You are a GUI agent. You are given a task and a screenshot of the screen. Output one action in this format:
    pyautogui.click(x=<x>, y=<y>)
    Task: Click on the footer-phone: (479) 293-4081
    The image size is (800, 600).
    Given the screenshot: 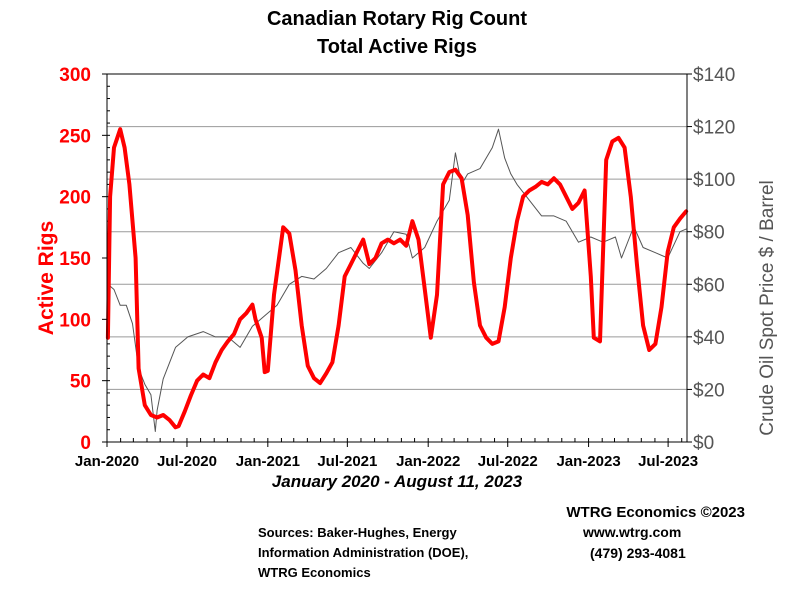 What is the action you would take?
    pyautogui.click(x=638, y=553)
    